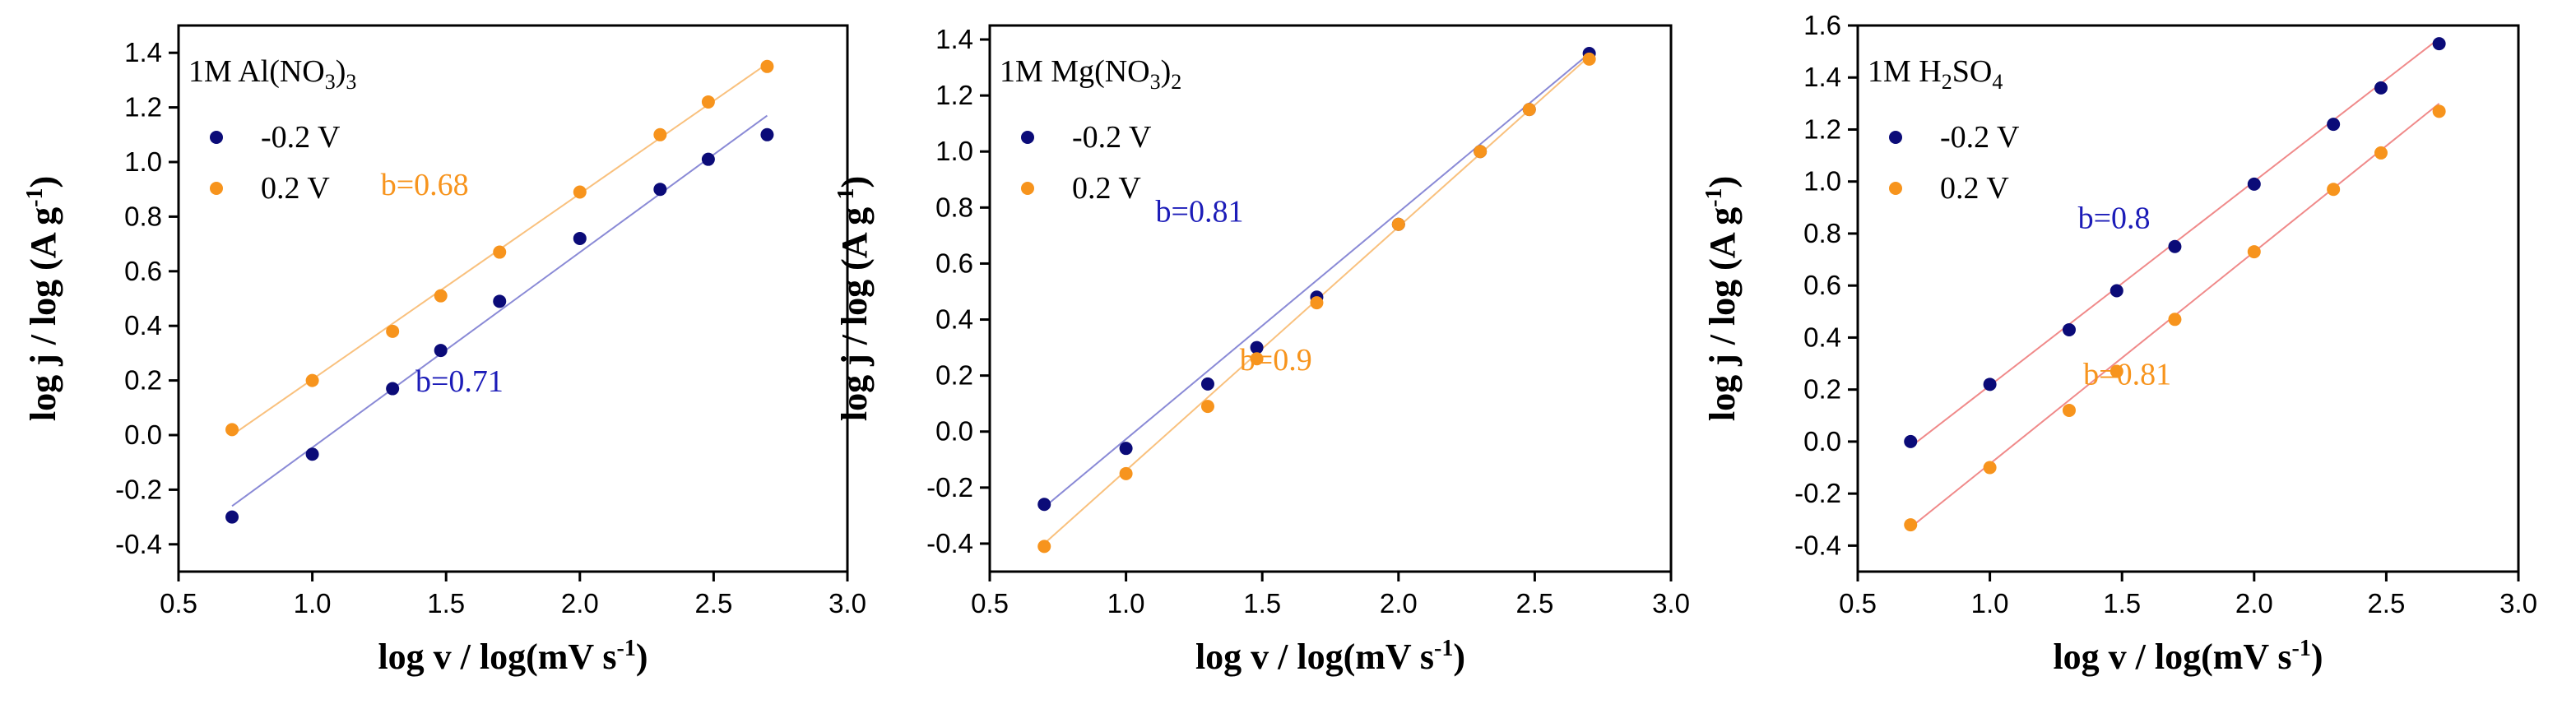 The height and width of the screenshot is (718, 2576). Describe the element at coordinates (846, 197) in the screenshot. I see `y-axis-title-sup: -1` at that location.